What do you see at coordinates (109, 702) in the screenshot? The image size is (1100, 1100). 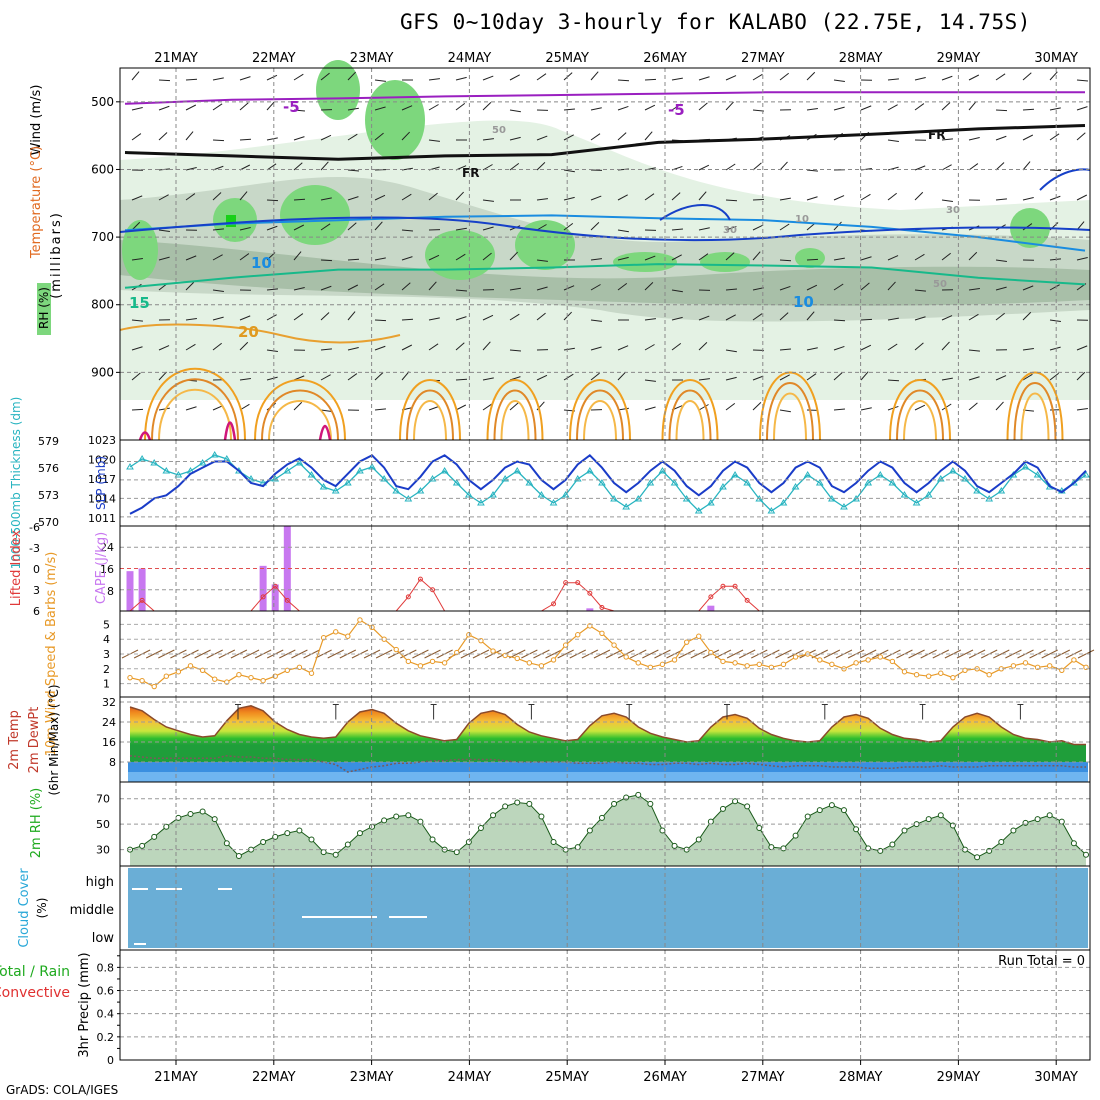 I see `temp-tick: 32` at bounding box center [109, 702].